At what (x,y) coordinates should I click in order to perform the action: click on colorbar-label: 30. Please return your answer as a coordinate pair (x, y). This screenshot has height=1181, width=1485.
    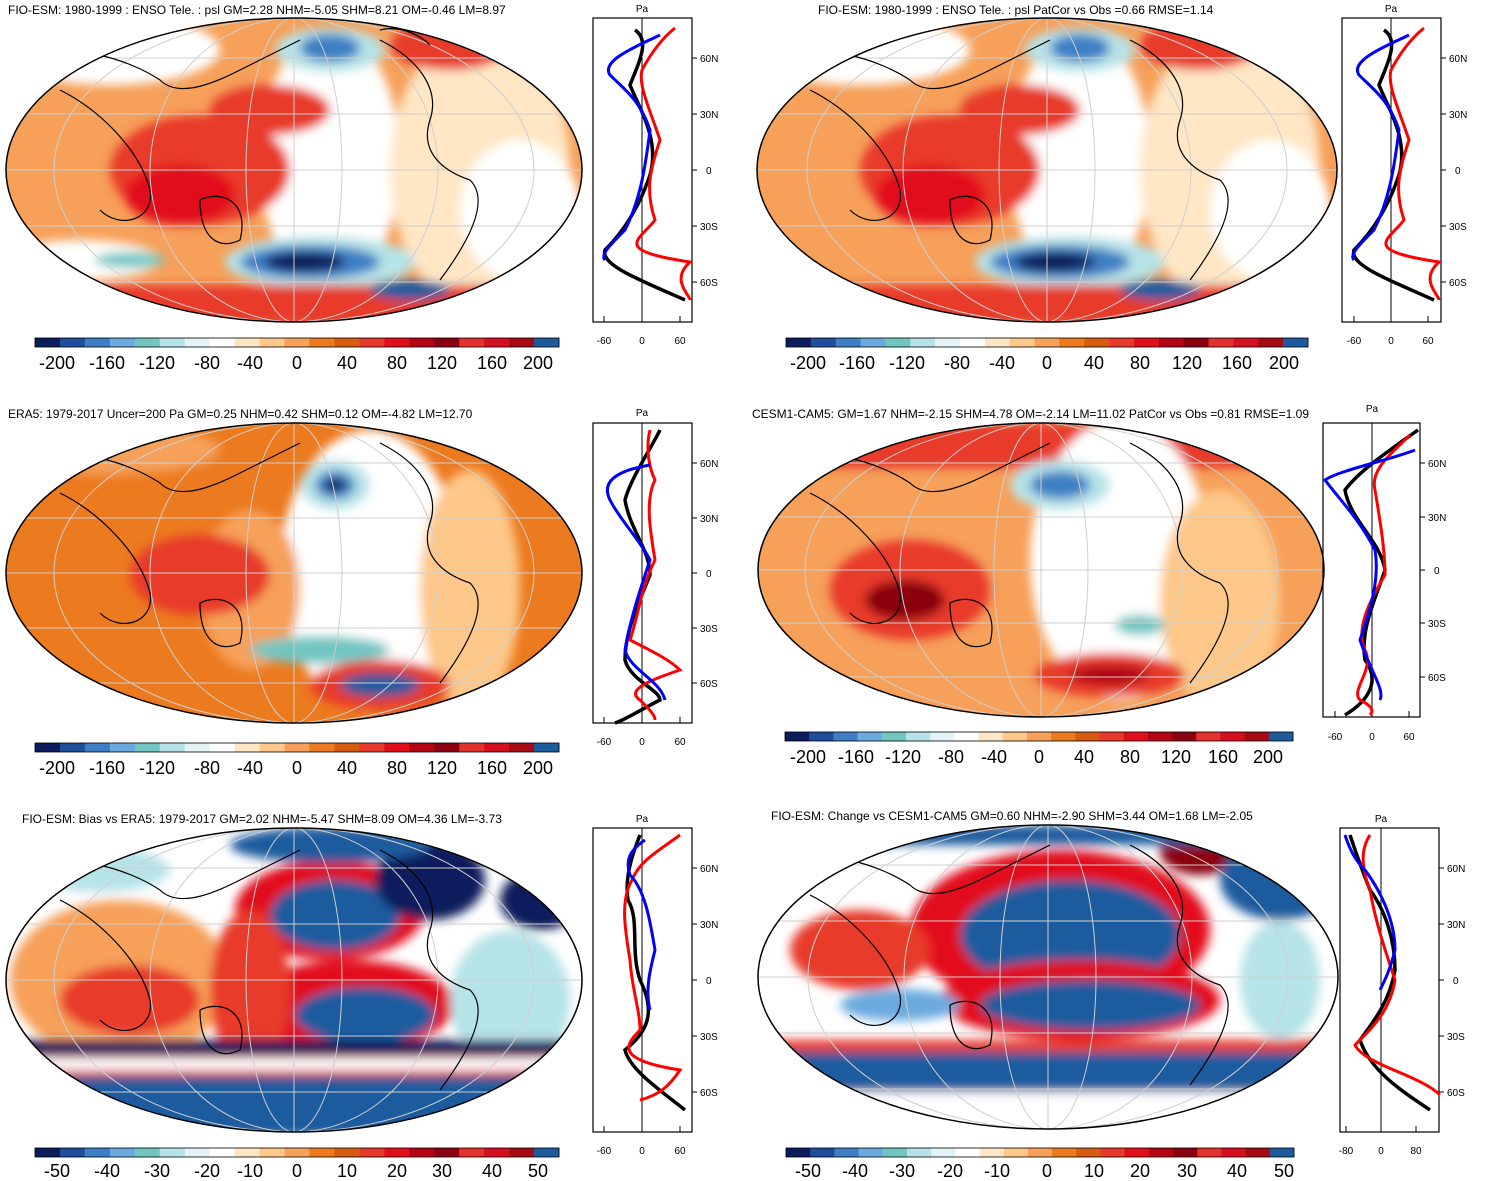
    Looking at the image, I should click on (1187, 1171).